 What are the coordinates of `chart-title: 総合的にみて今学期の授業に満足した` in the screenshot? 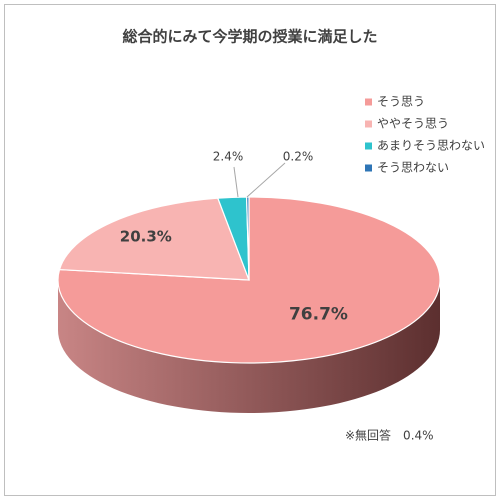 It's located at (249, 37).